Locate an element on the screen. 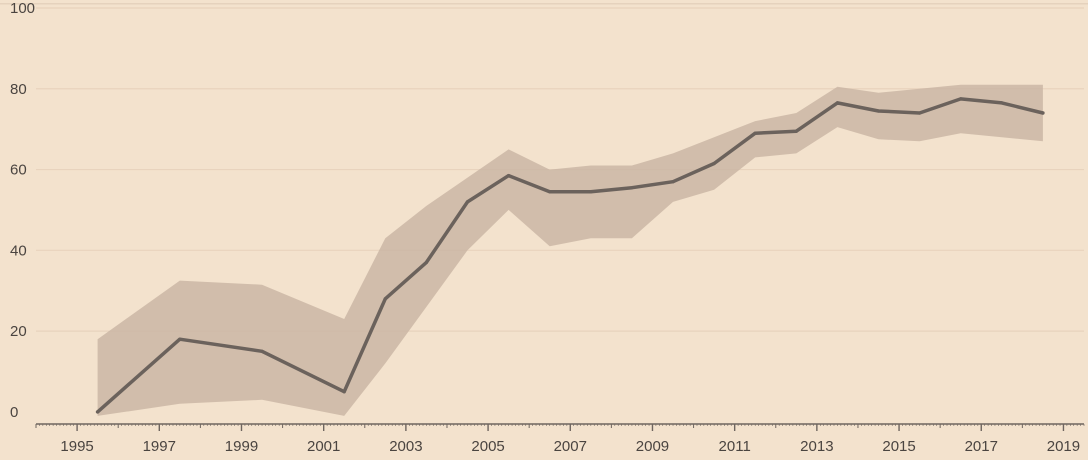 Image resolution: width=1088 pixels, height=460 pixels. x-tick-label-2011: 2011 is located at coordinates (735, 446).